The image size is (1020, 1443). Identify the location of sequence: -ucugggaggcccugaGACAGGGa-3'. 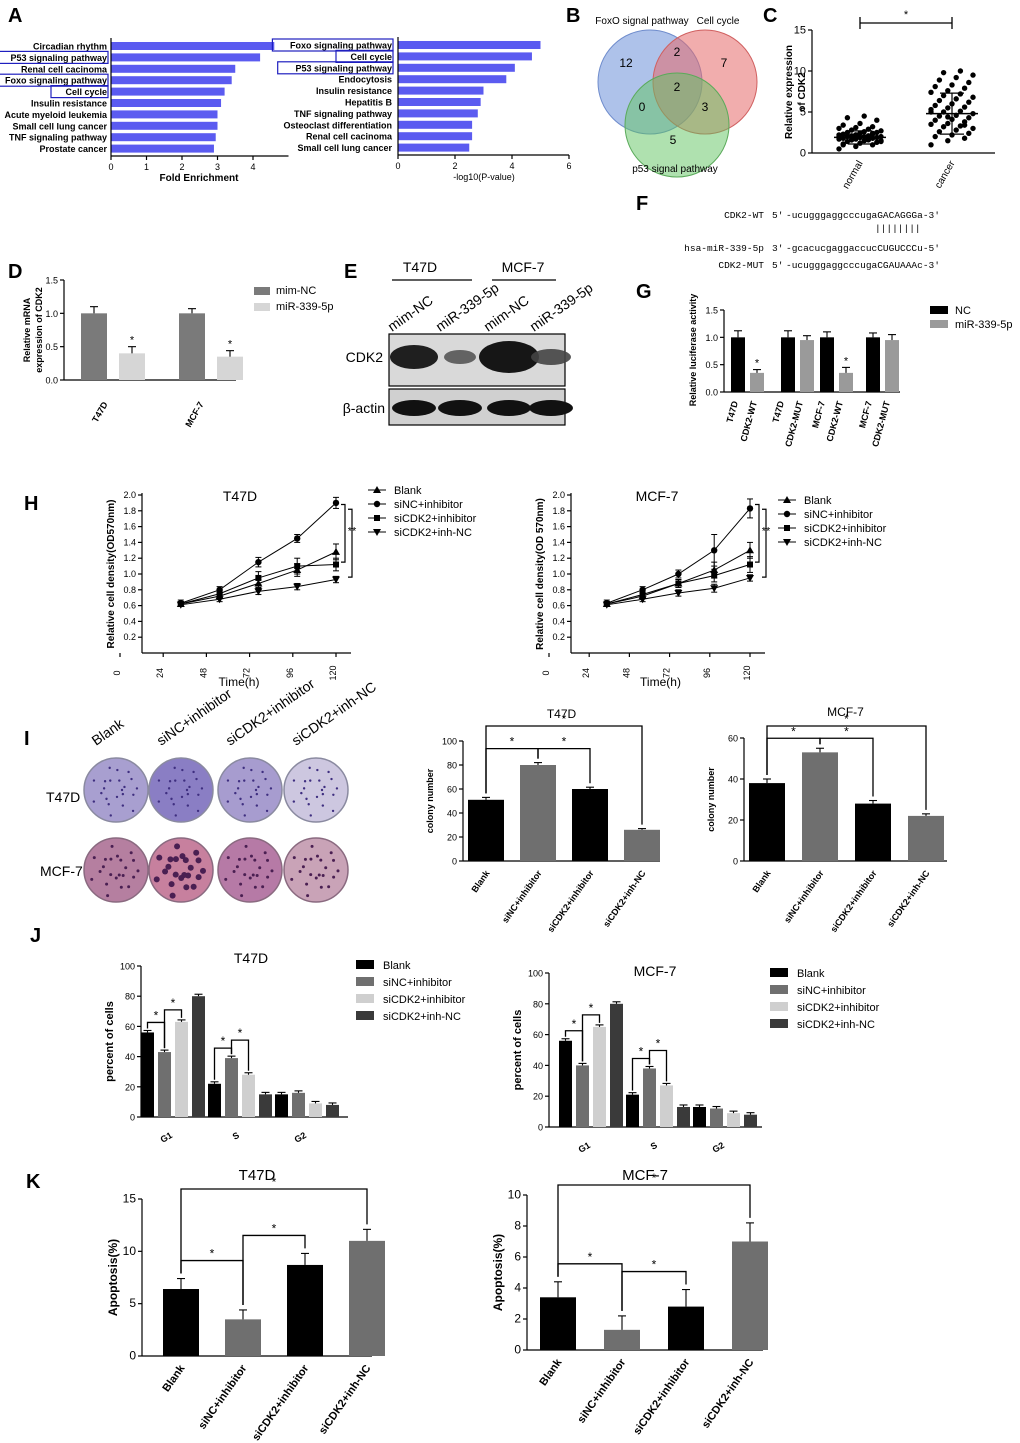
(863, 215).